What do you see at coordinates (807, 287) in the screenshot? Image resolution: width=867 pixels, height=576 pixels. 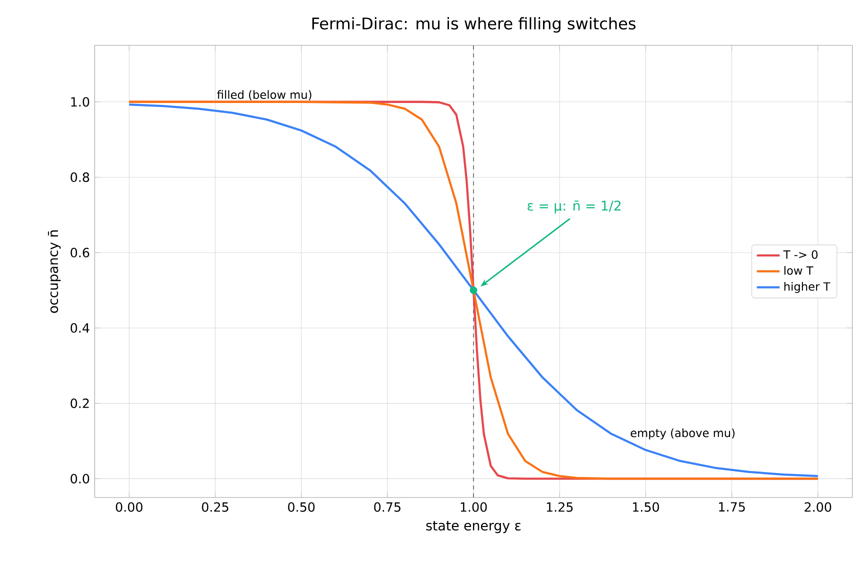 I see `legend-label: higher T` at bounding box center [807, 287].